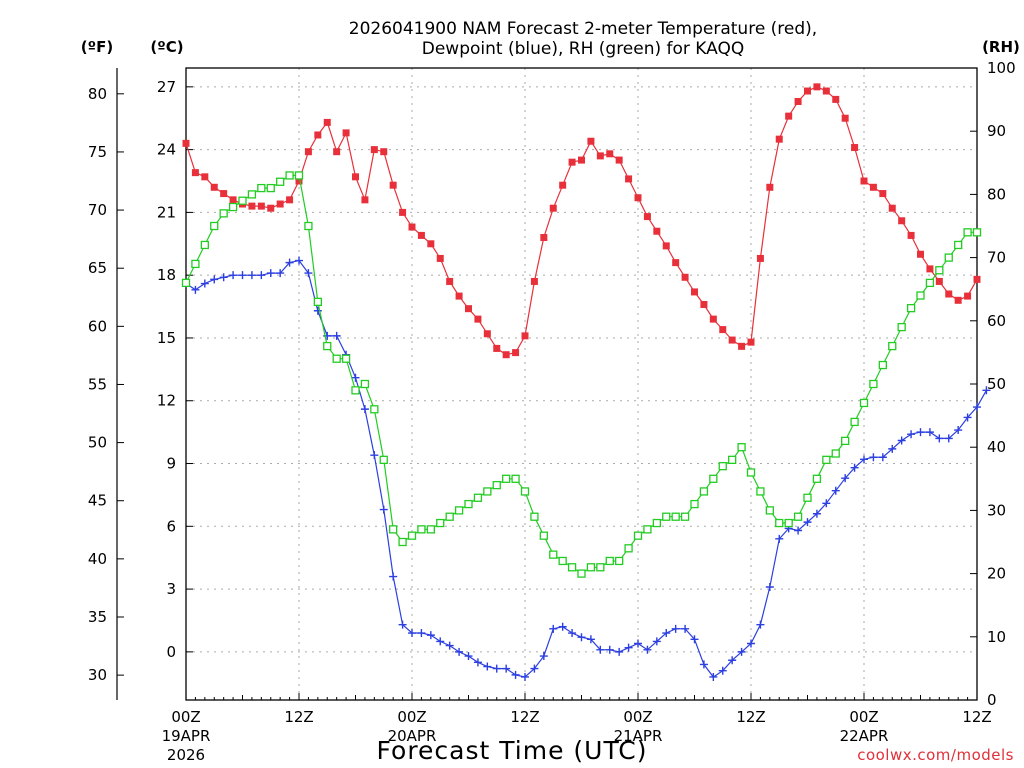 The image size is (1024, 768). What do you see at coordinates (583, 49) in the screenshot?
I see `chart-title-line2: Dewpoint (blue), RH (green) for KAQQ` at bounding box center [583, 49].